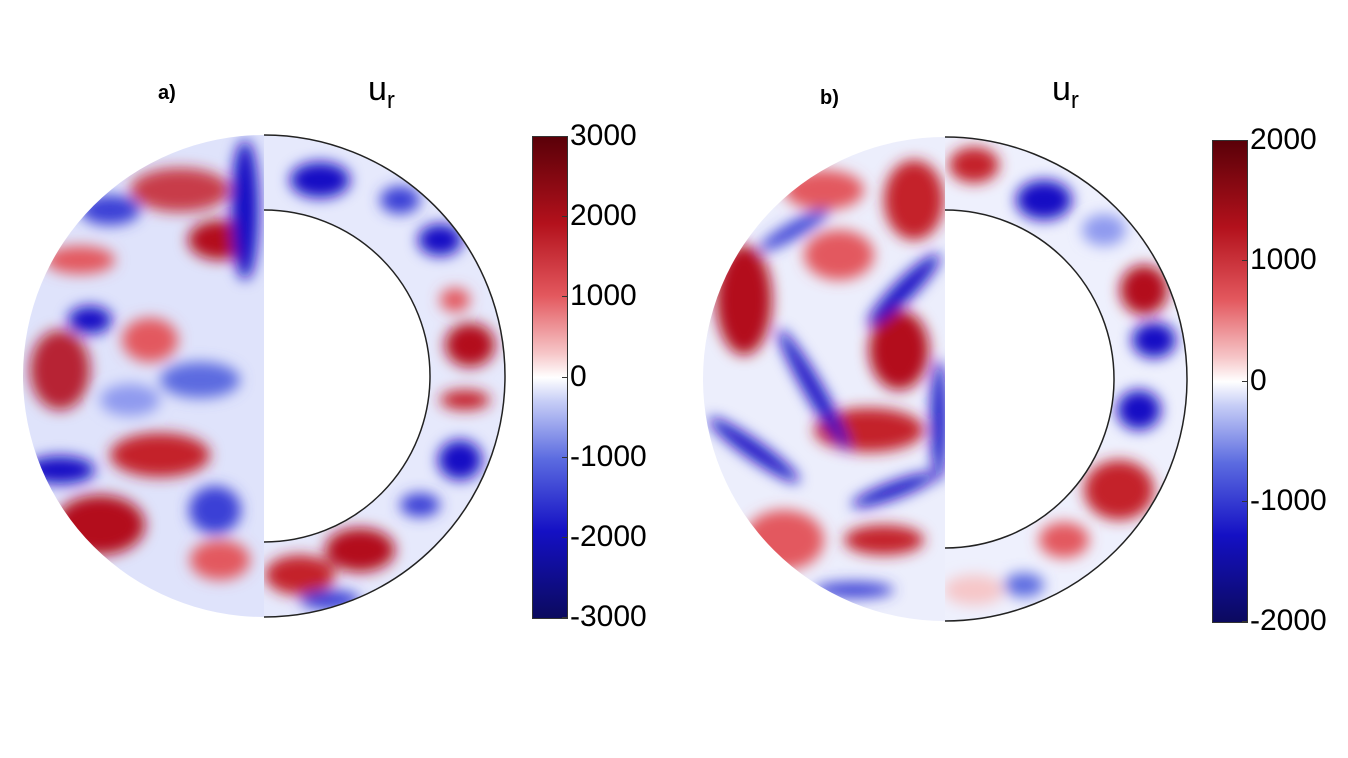 This screenshot has width=1348, height=758. What do you see at coordinates (550, 377) in the screenshot?
I see `panel-a-colorbar` at bounding box center [550, 377].